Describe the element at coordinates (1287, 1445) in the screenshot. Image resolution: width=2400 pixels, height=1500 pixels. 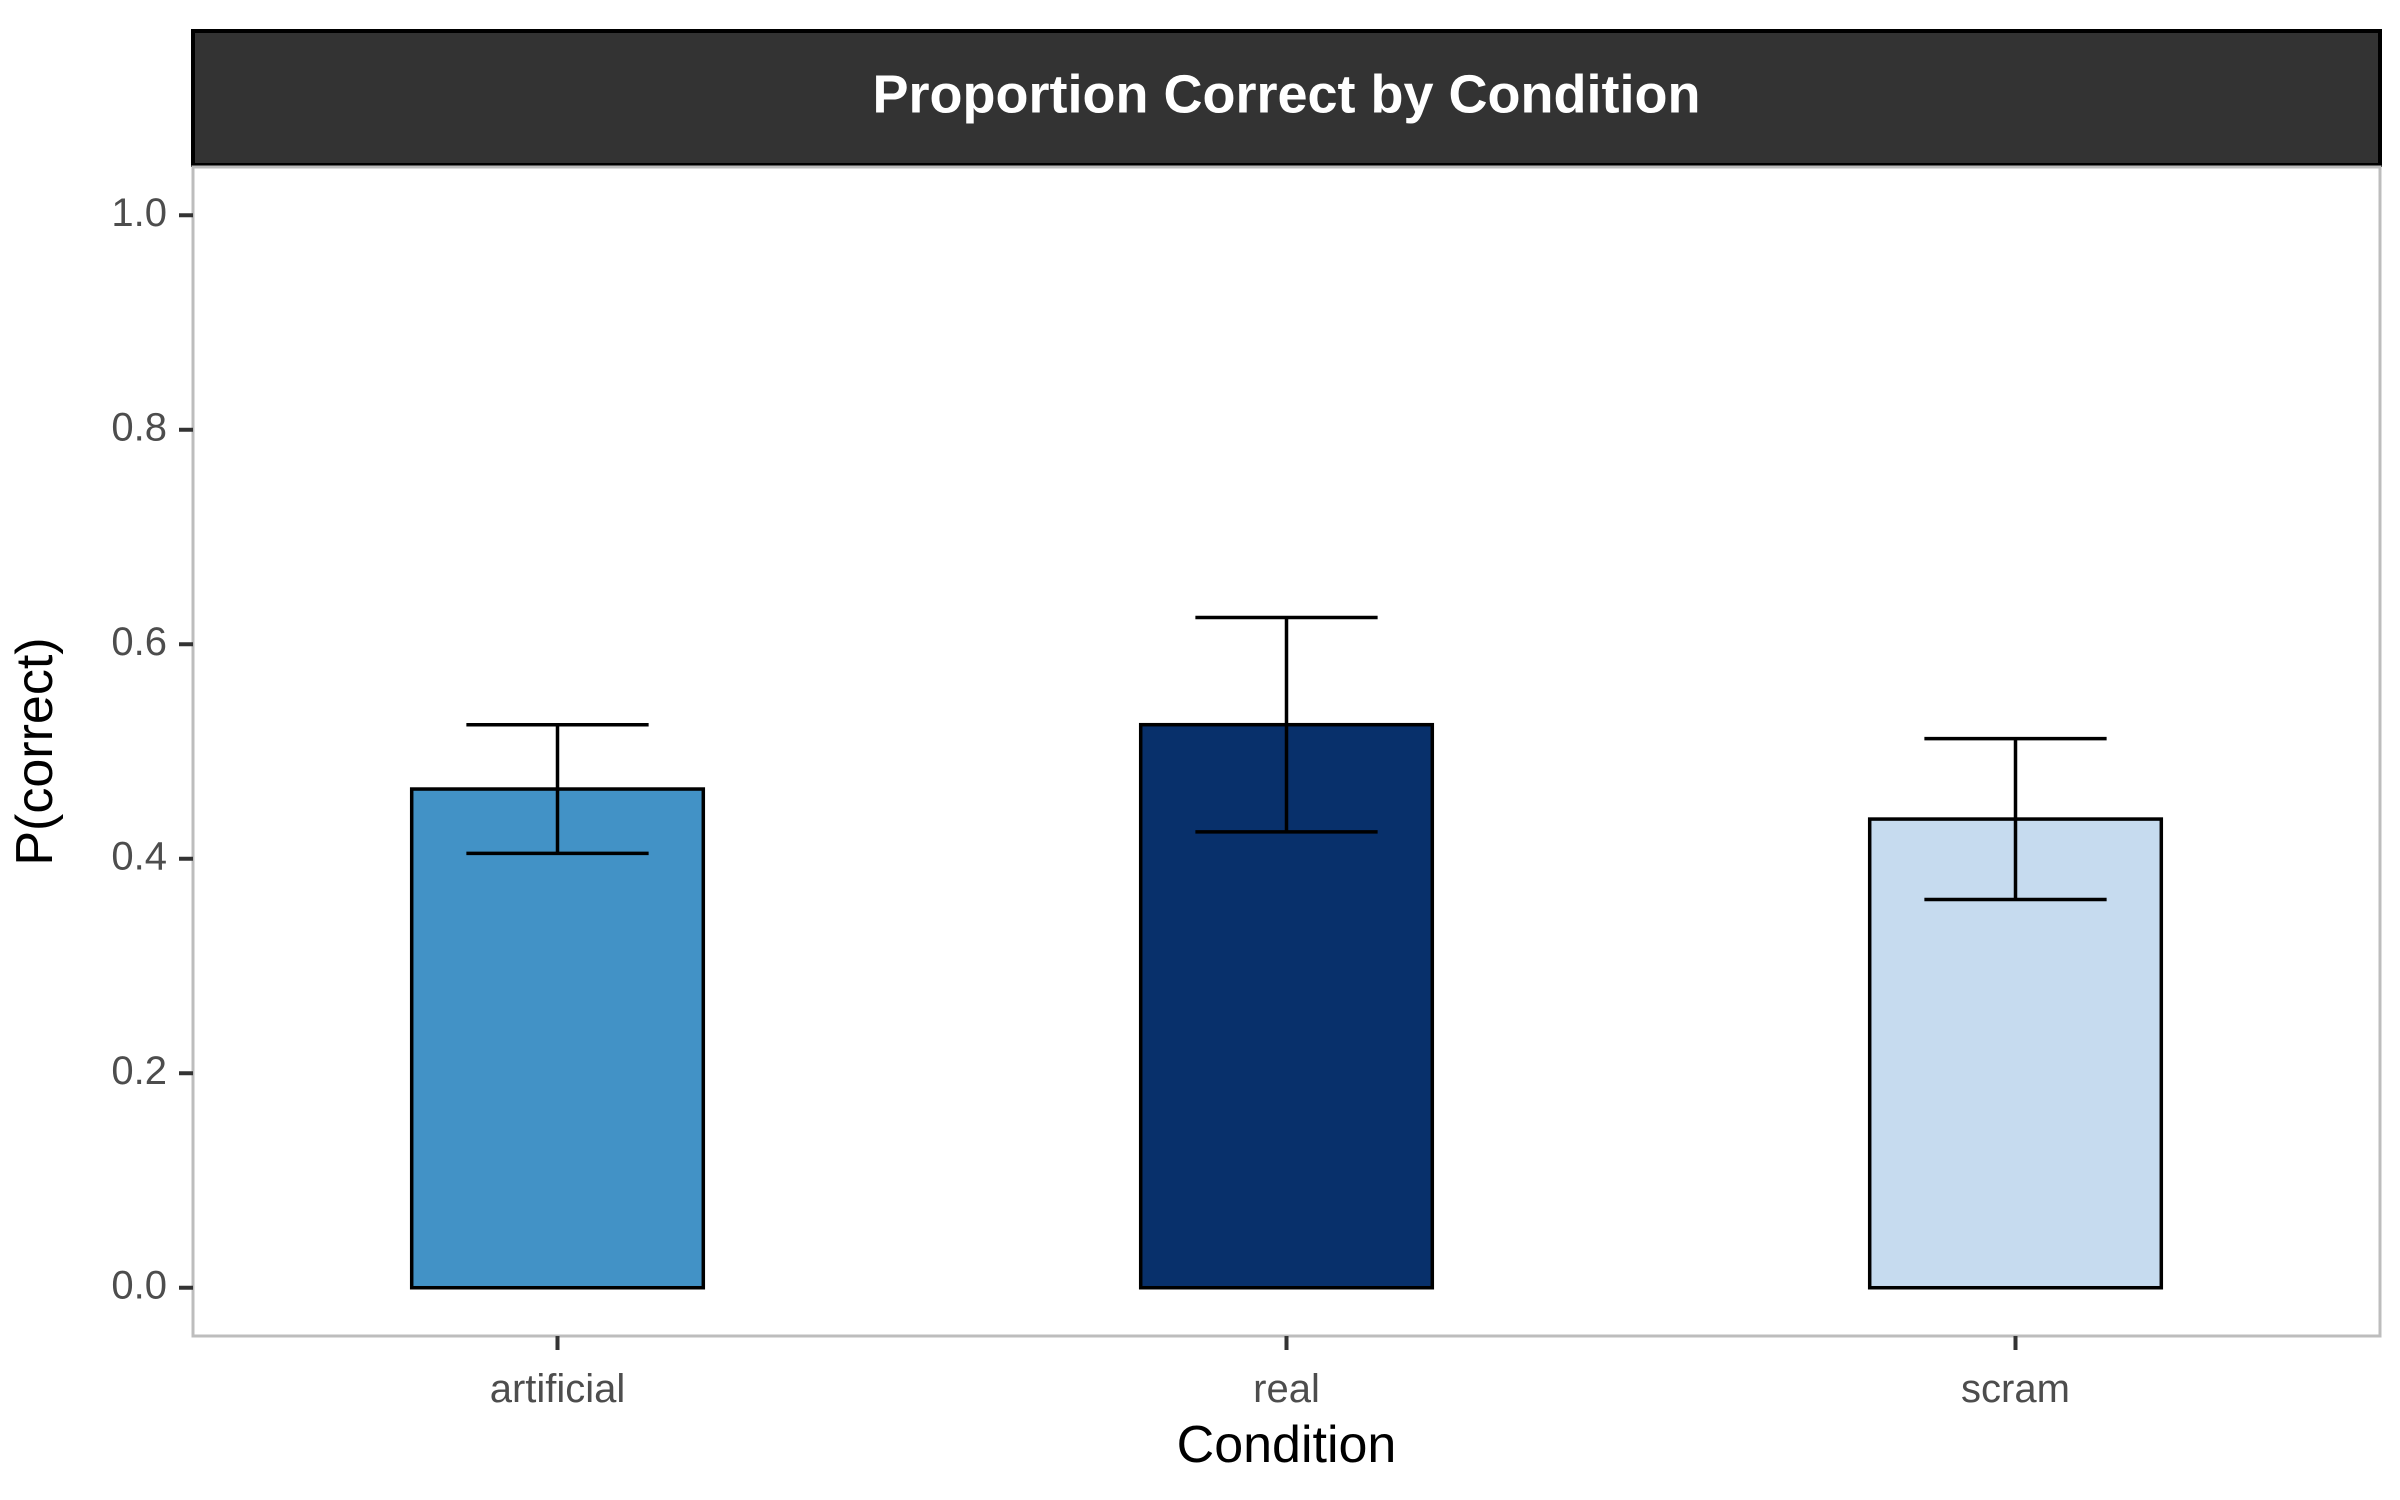
I see `x-axis-title: Condition` at that location.